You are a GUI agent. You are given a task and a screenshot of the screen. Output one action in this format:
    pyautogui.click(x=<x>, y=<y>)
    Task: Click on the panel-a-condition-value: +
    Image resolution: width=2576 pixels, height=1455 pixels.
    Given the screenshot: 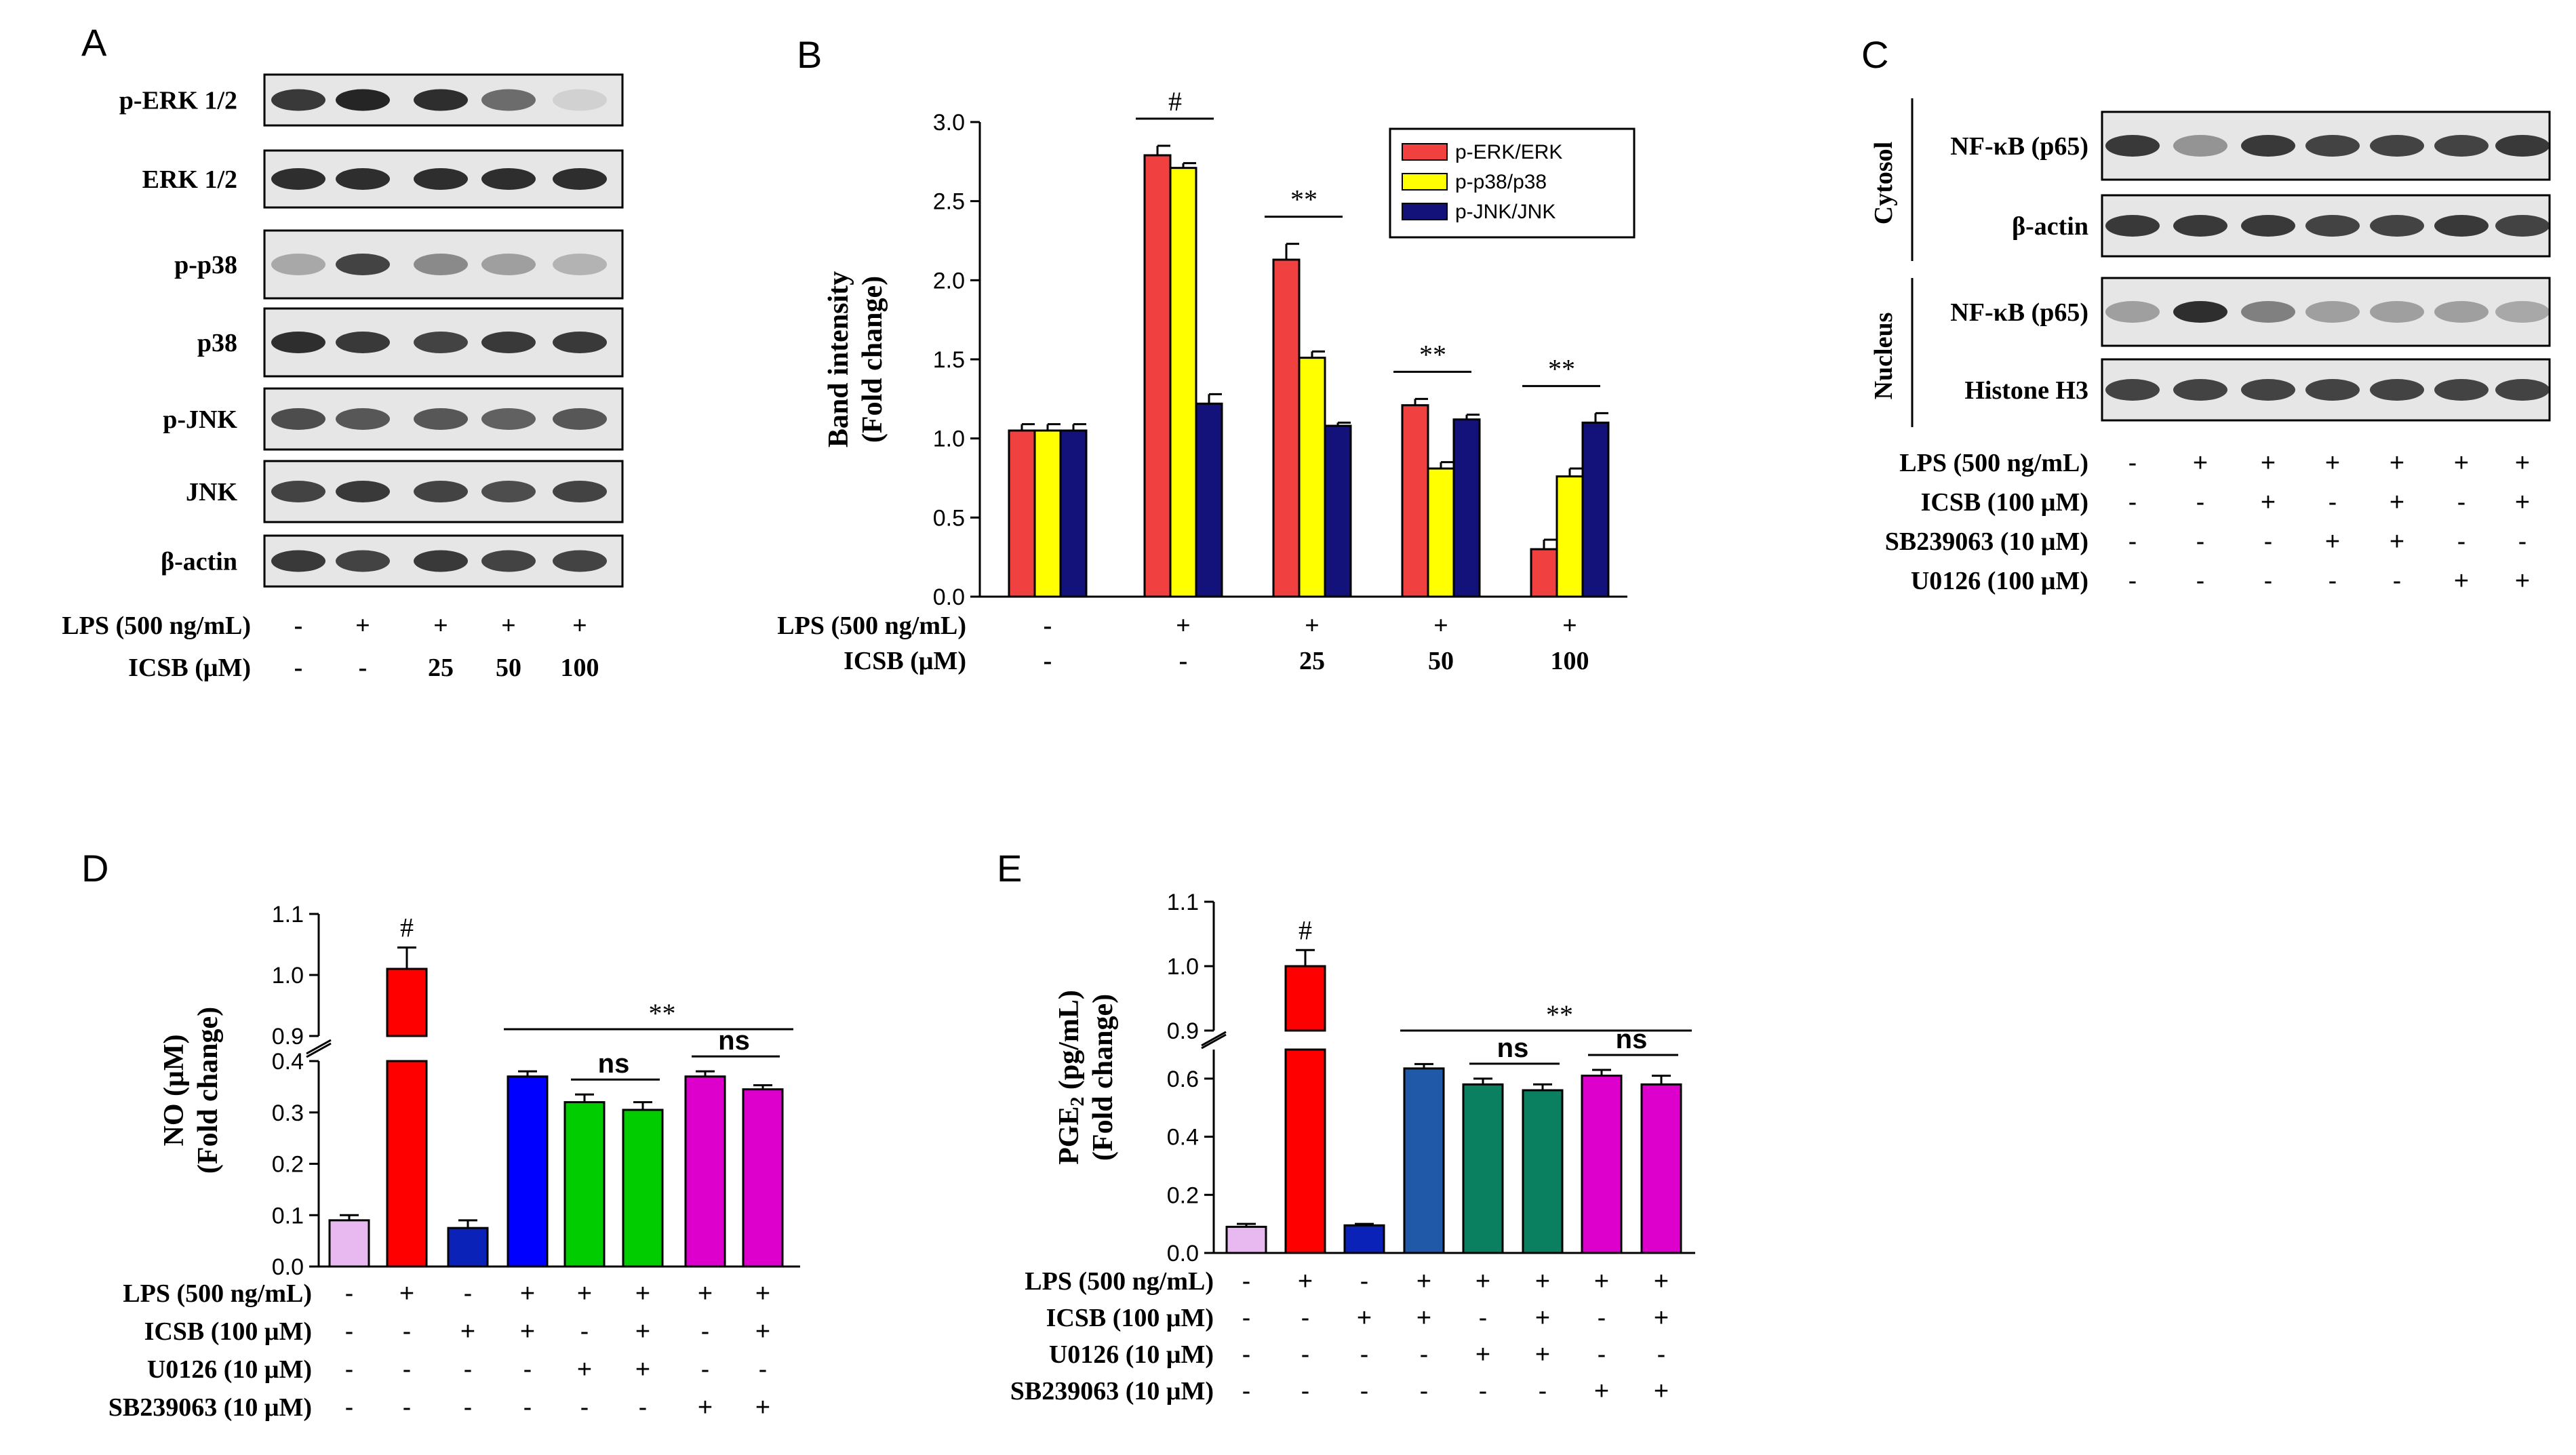 What is the action you would take?
    pyautogui.click(x=508, y=626)
    